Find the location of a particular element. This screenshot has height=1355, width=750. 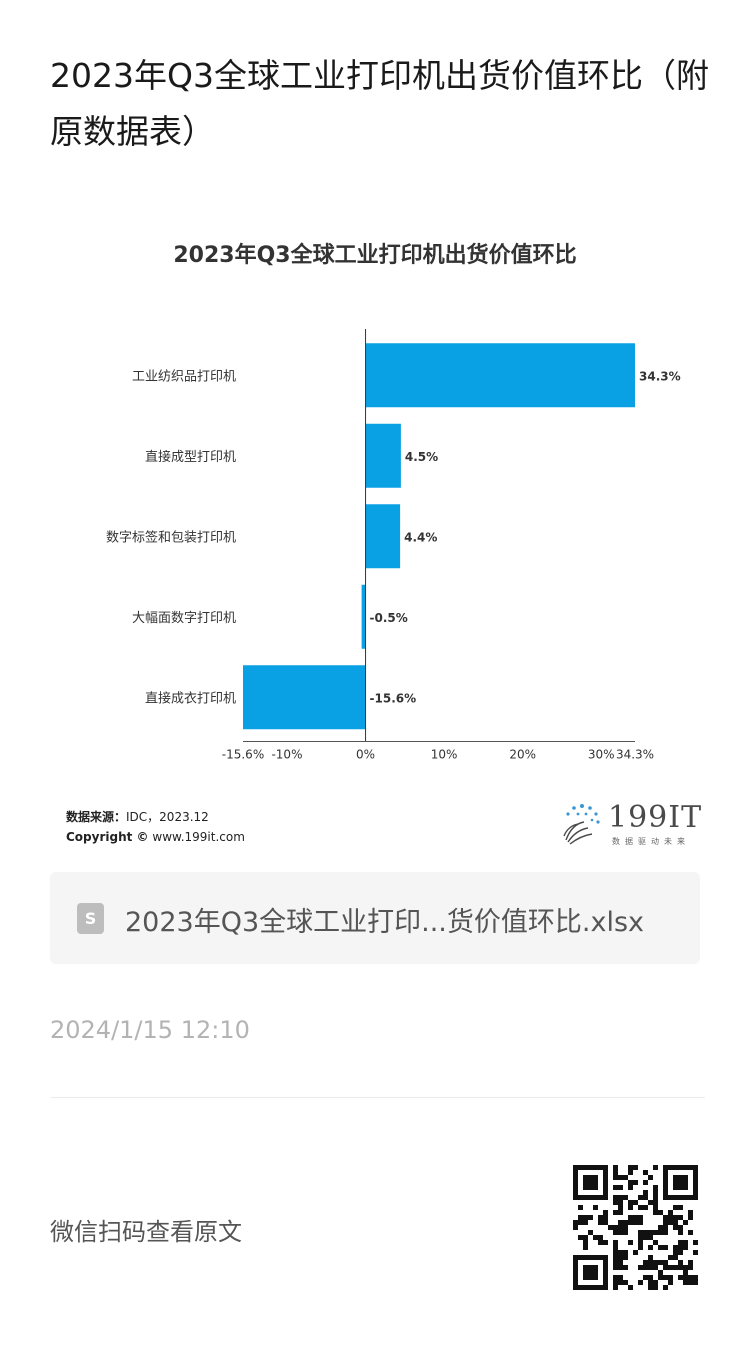

category-label: 直接成衣打印机 is located at coordinates (190, 698).